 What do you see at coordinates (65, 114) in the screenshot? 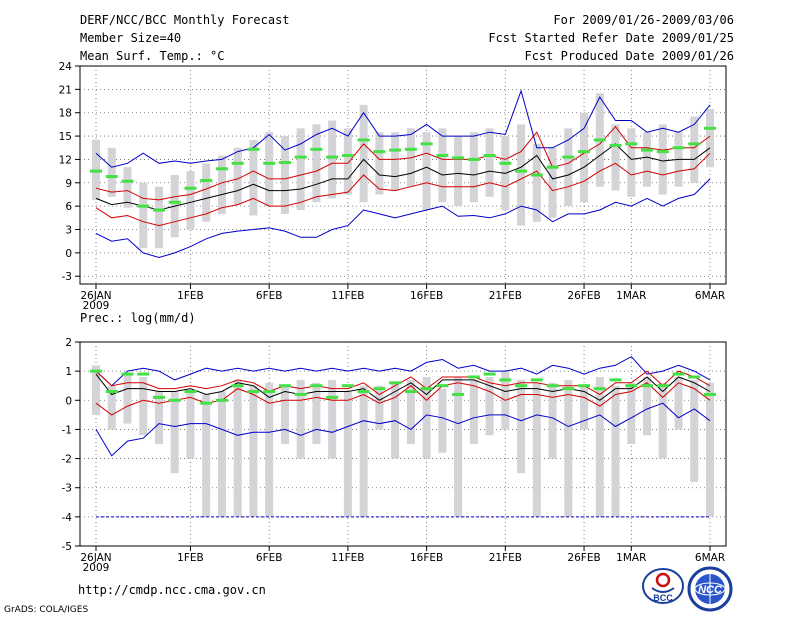
I see `temp-ytick-label: 18` at bounding box center [65, 114].